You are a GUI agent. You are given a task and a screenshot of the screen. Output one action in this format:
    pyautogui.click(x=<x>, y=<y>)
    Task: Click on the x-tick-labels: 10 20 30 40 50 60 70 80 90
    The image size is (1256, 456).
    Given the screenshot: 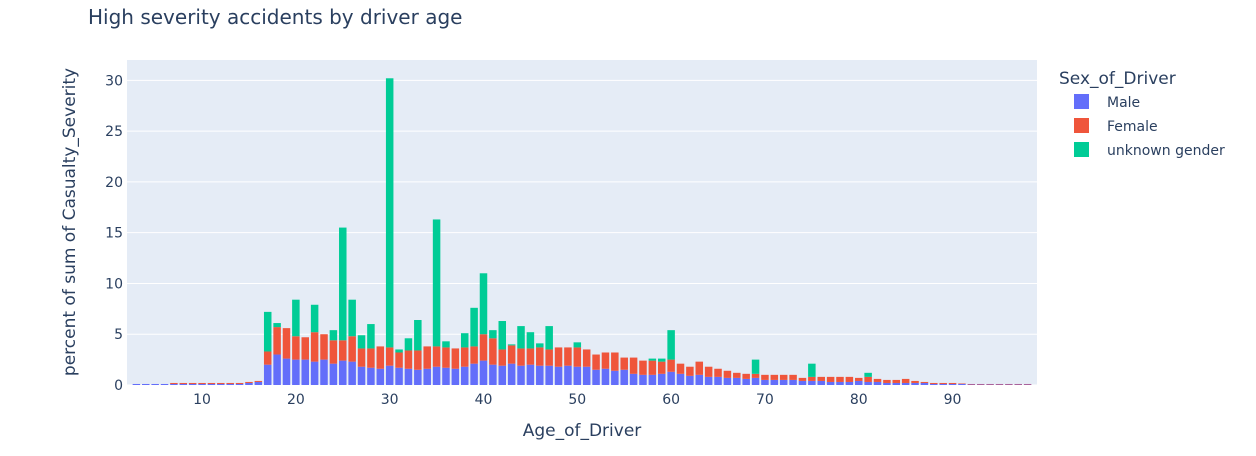 What is the action you would take?
    pyautogui.click(x=577, y=400)
    